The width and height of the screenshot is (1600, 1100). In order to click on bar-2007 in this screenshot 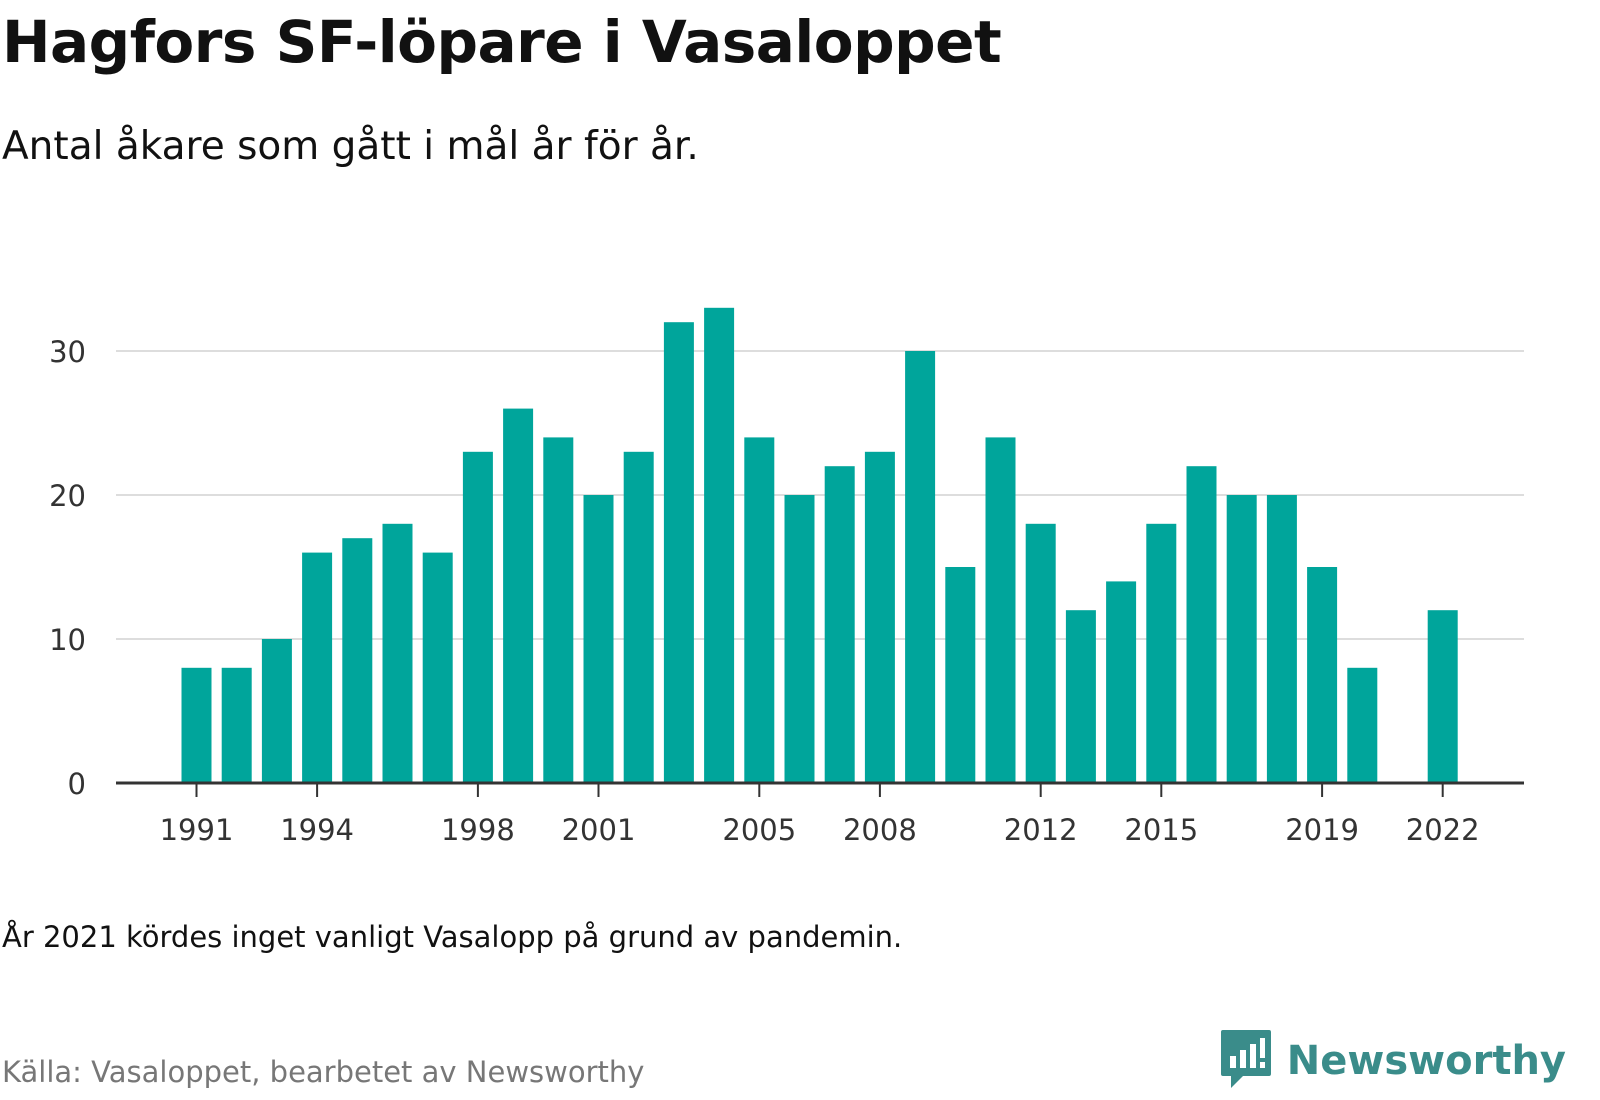, I will do `click(839, 624)`.